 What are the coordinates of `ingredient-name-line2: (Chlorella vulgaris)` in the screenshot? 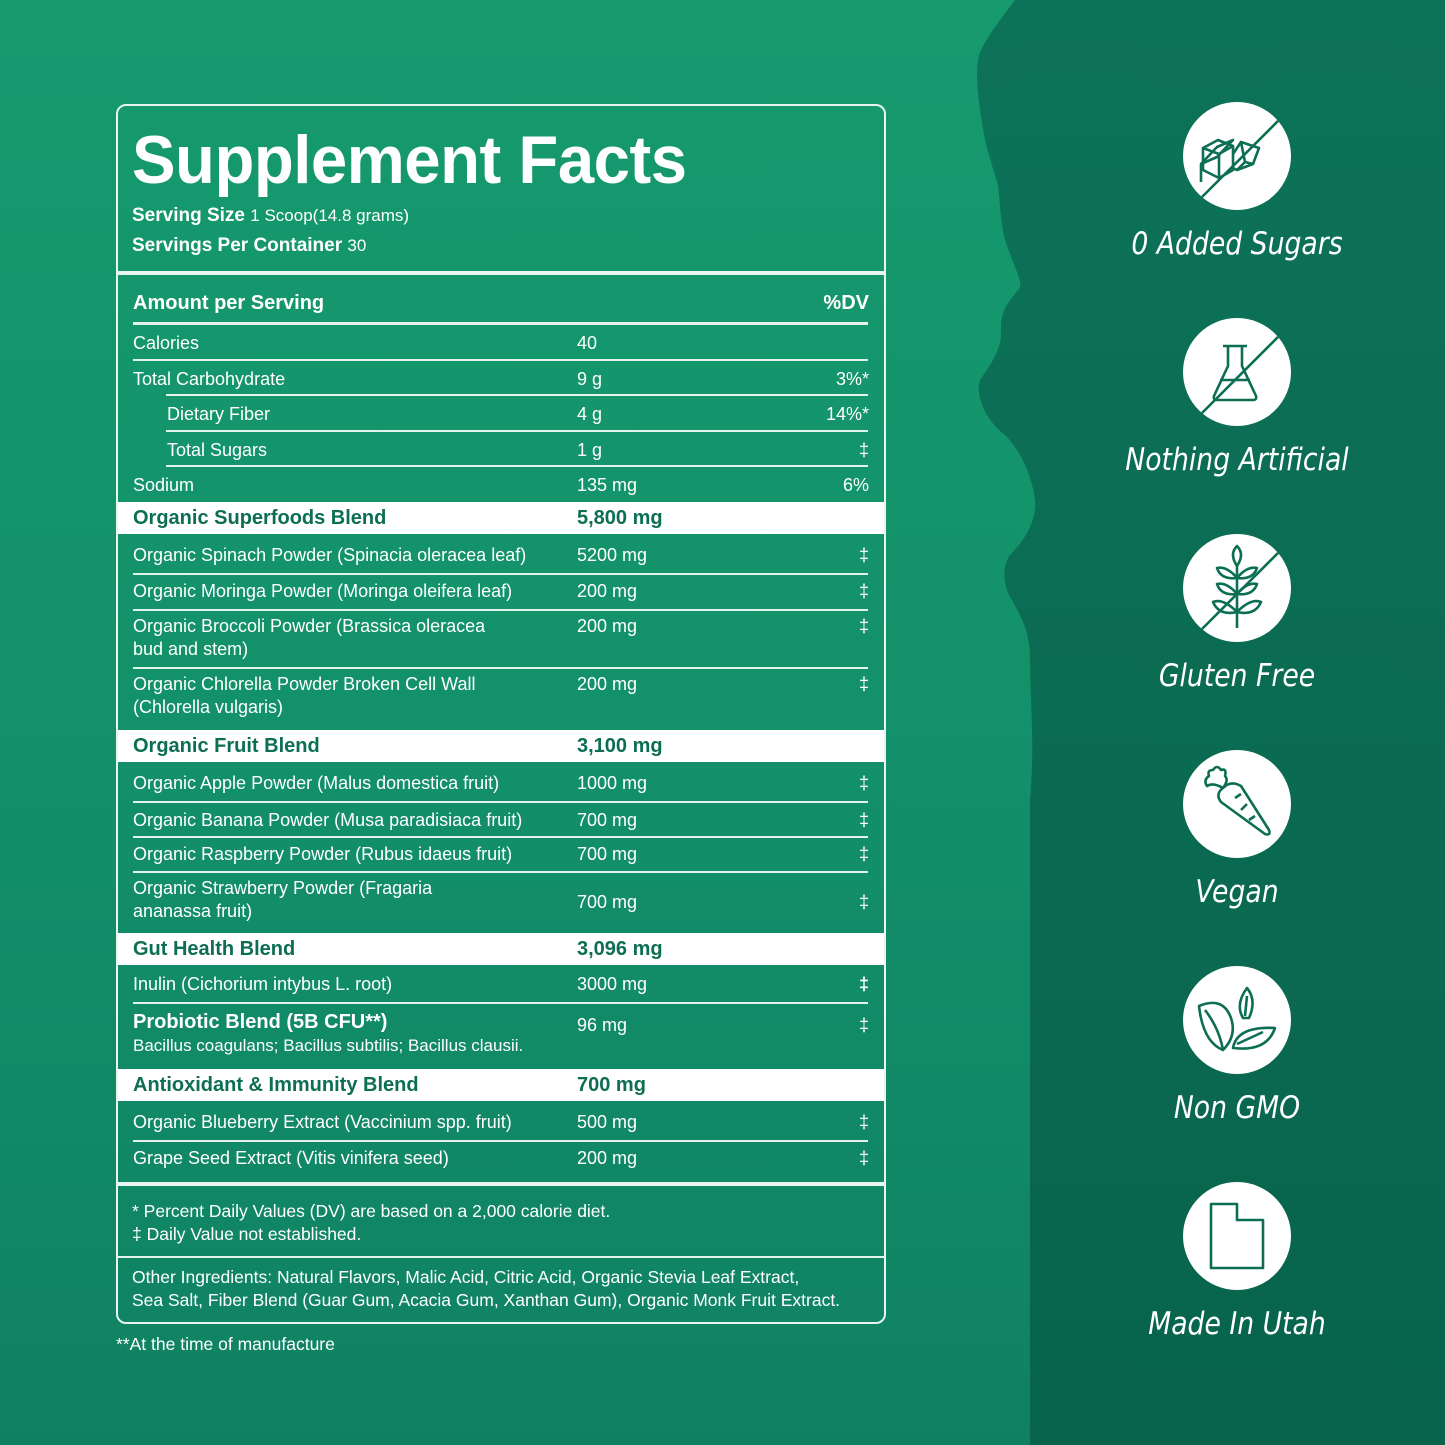 It's located at (208, 707).